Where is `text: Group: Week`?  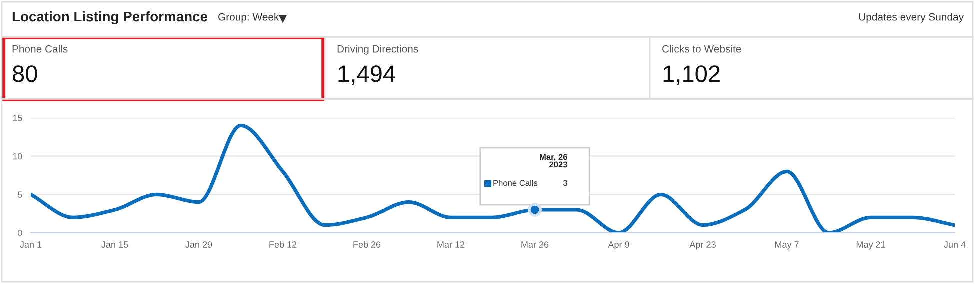
text: Group: Week is located at coordinates (249, 18).